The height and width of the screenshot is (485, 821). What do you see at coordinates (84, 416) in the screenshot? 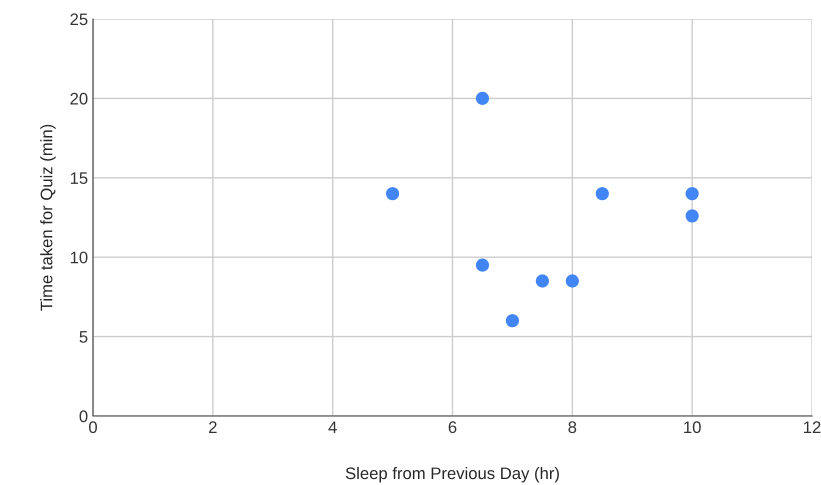
I see `y-tick-label: 0` at bounding box center [84, 416].